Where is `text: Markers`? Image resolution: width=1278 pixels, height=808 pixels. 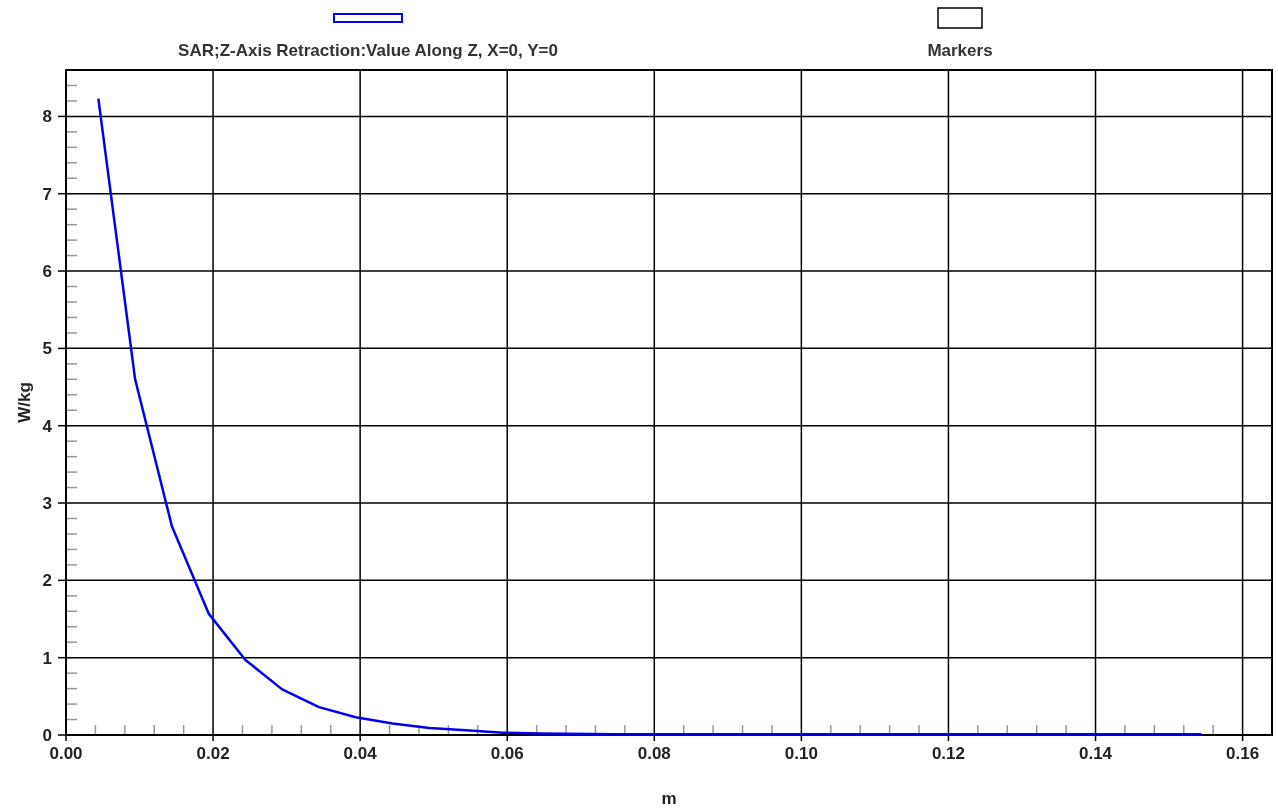 text: Markers is located at coordinates (960, 50).